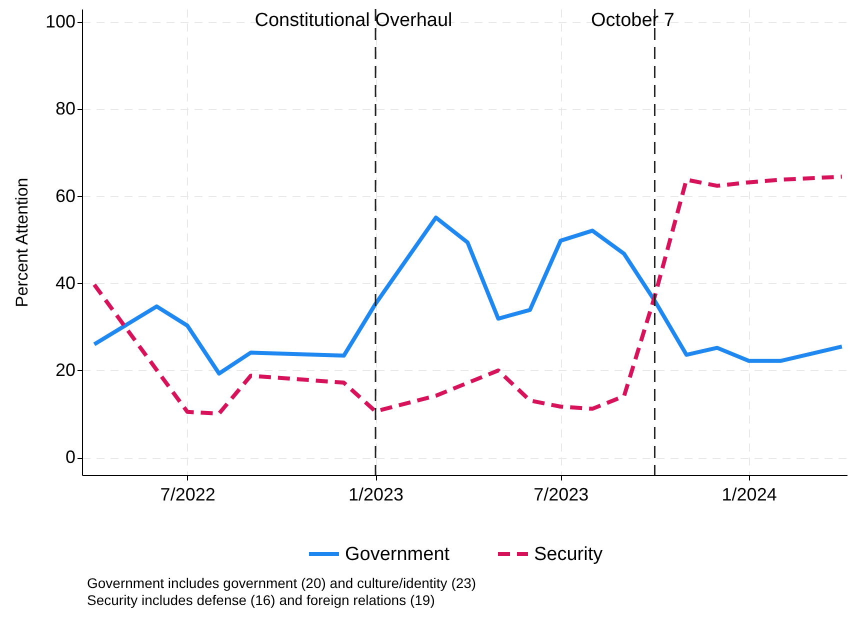 The height and width of the screenshot is (626, 852). Describe the element at coordinates (569, 554) in the screenshot. I see `legend-label: Security` at that location.